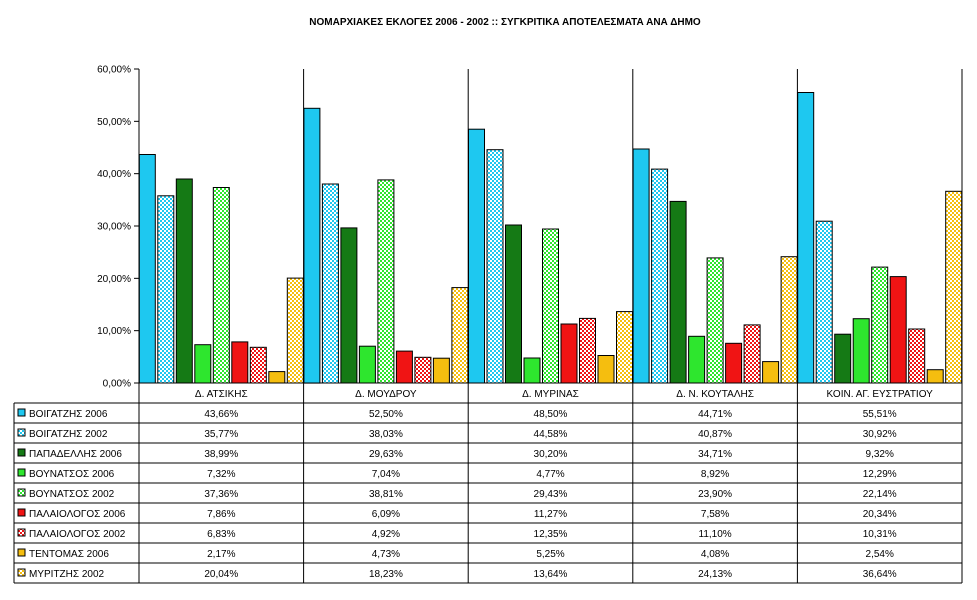  I want to click on bar-παπαδελλης-2006-δ-ν-κουταλης, so click(678, 292).